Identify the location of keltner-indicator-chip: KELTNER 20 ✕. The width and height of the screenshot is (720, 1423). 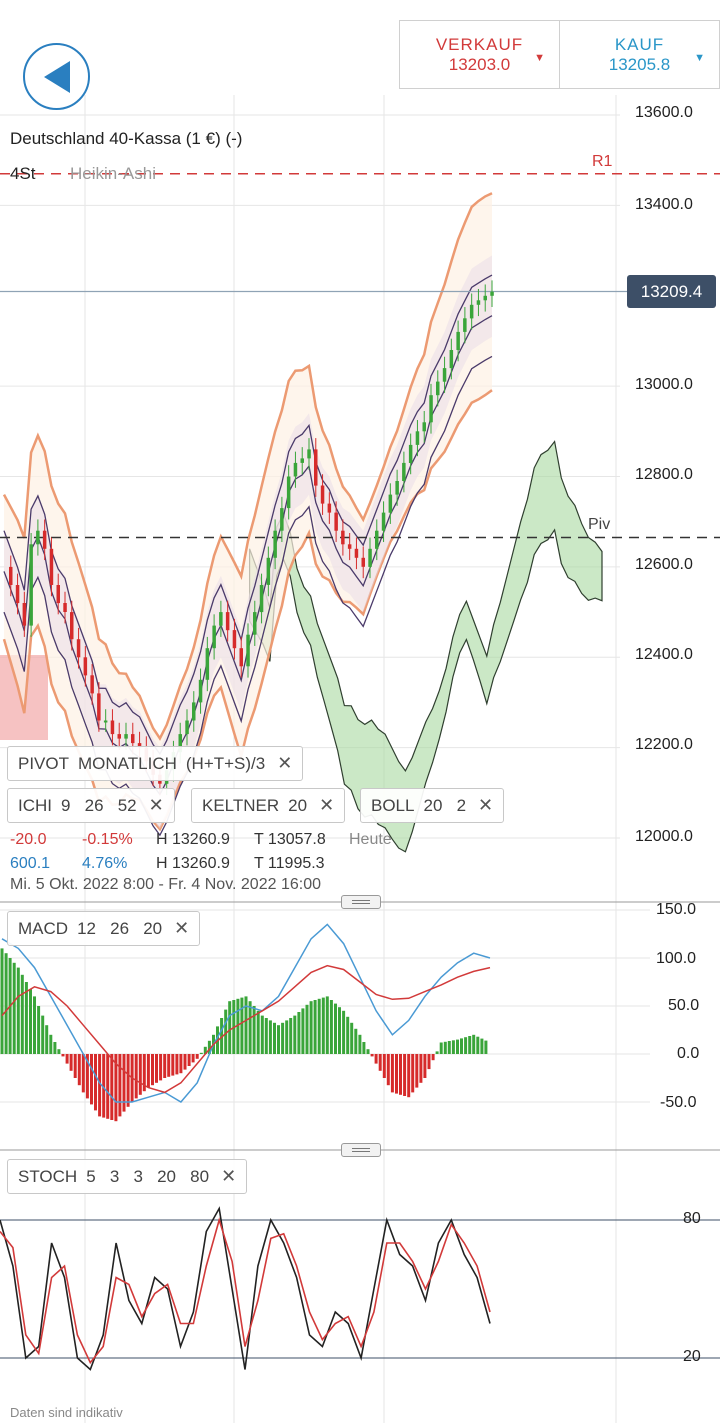
(268, 805).